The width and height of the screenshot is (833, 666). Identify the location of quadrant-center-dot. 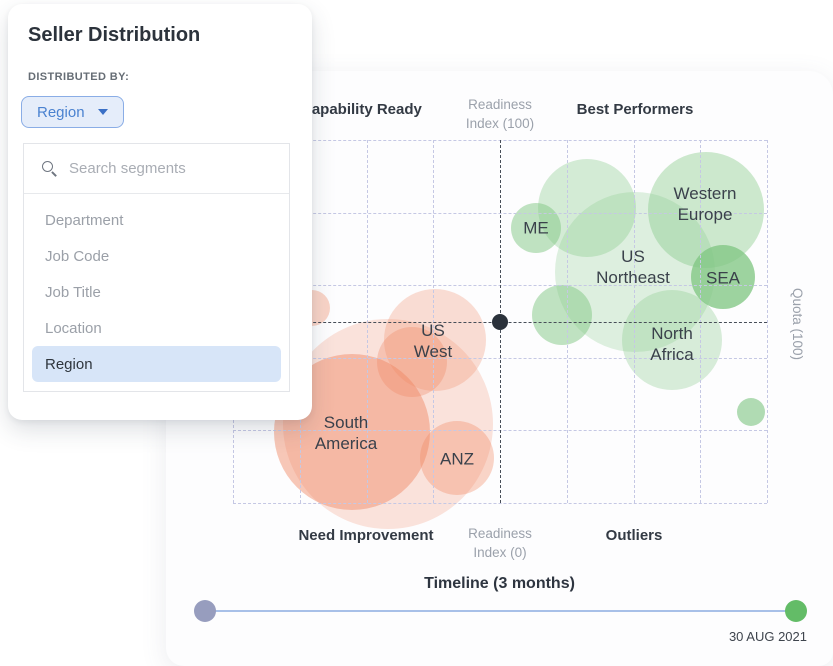
(500, 322).